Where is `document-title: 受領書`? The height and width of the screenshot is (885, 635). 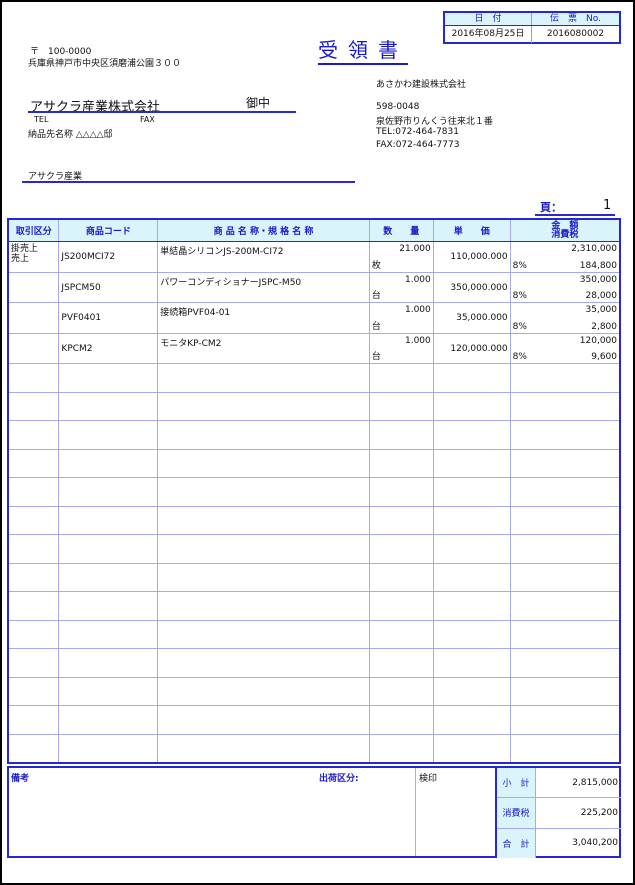 document-title: 受領書 is located at coordinates (363, 49).